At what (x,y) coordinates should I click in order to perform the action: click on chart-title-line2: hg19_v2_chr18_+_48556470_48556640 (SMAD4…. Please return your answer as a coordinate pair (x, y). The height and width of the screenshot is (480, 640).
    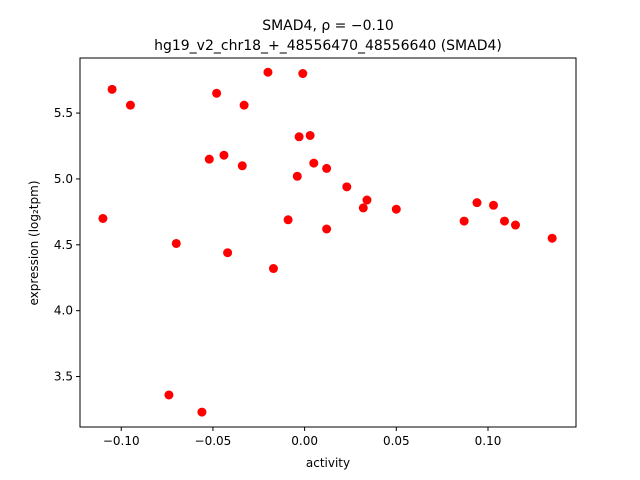
    Looking at the image, I should click on (328, 46).